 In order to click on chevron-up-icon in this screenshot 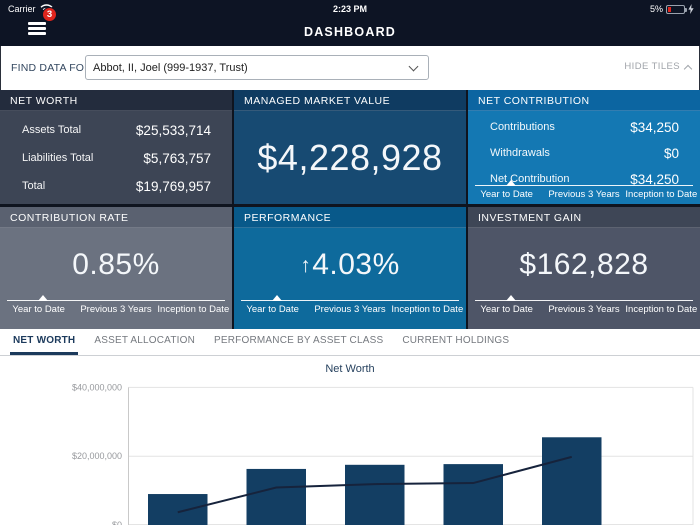, I will do `click(688, 68)`.